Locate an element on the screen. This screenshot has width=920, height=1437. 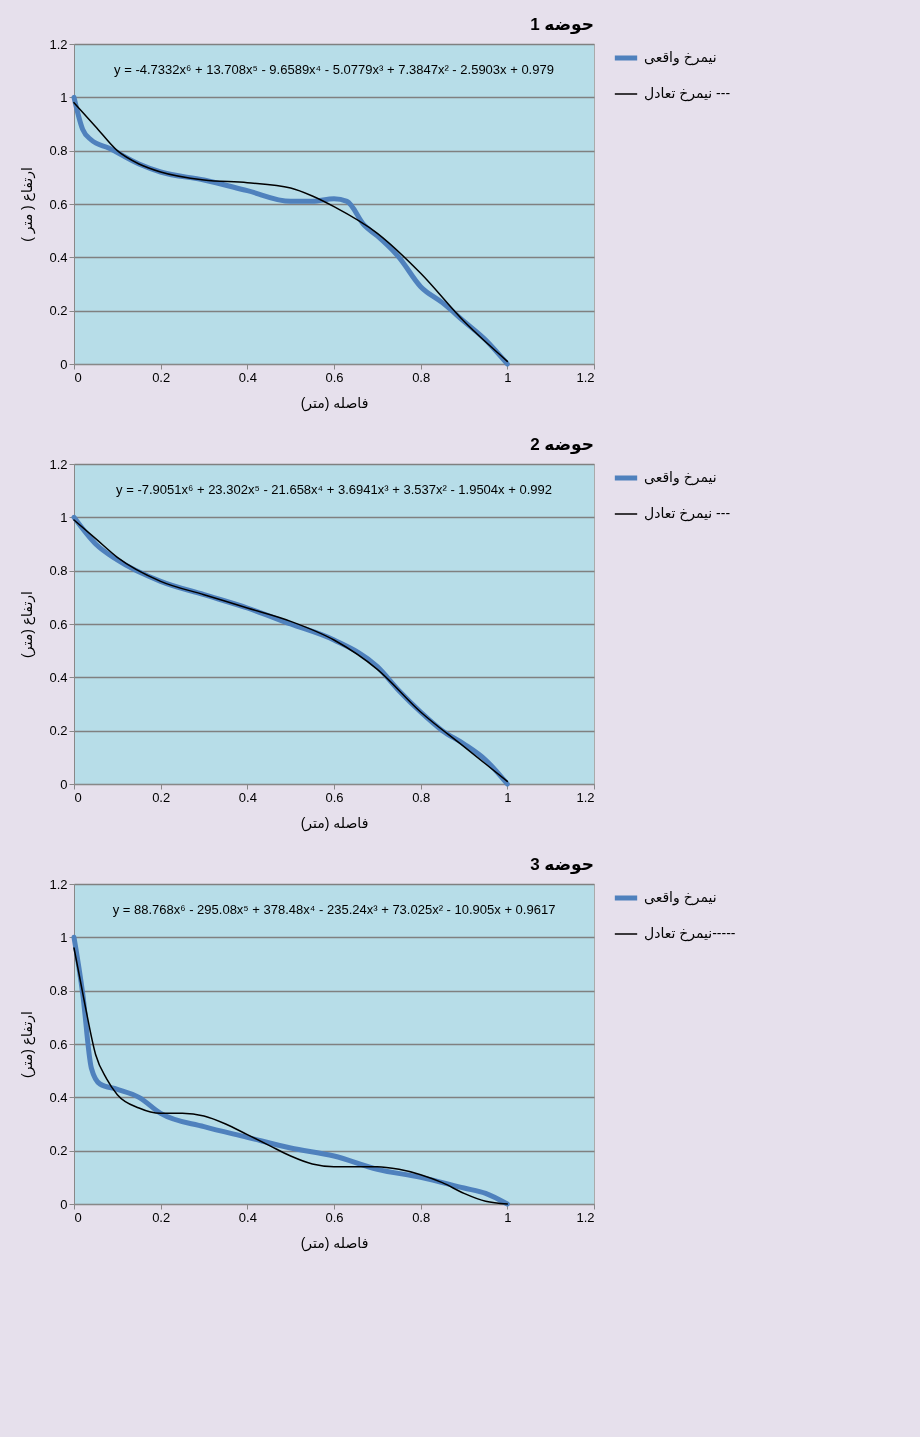
y-axis-title: ارتفاع ( متر ) is located at coordinates (28, 204).